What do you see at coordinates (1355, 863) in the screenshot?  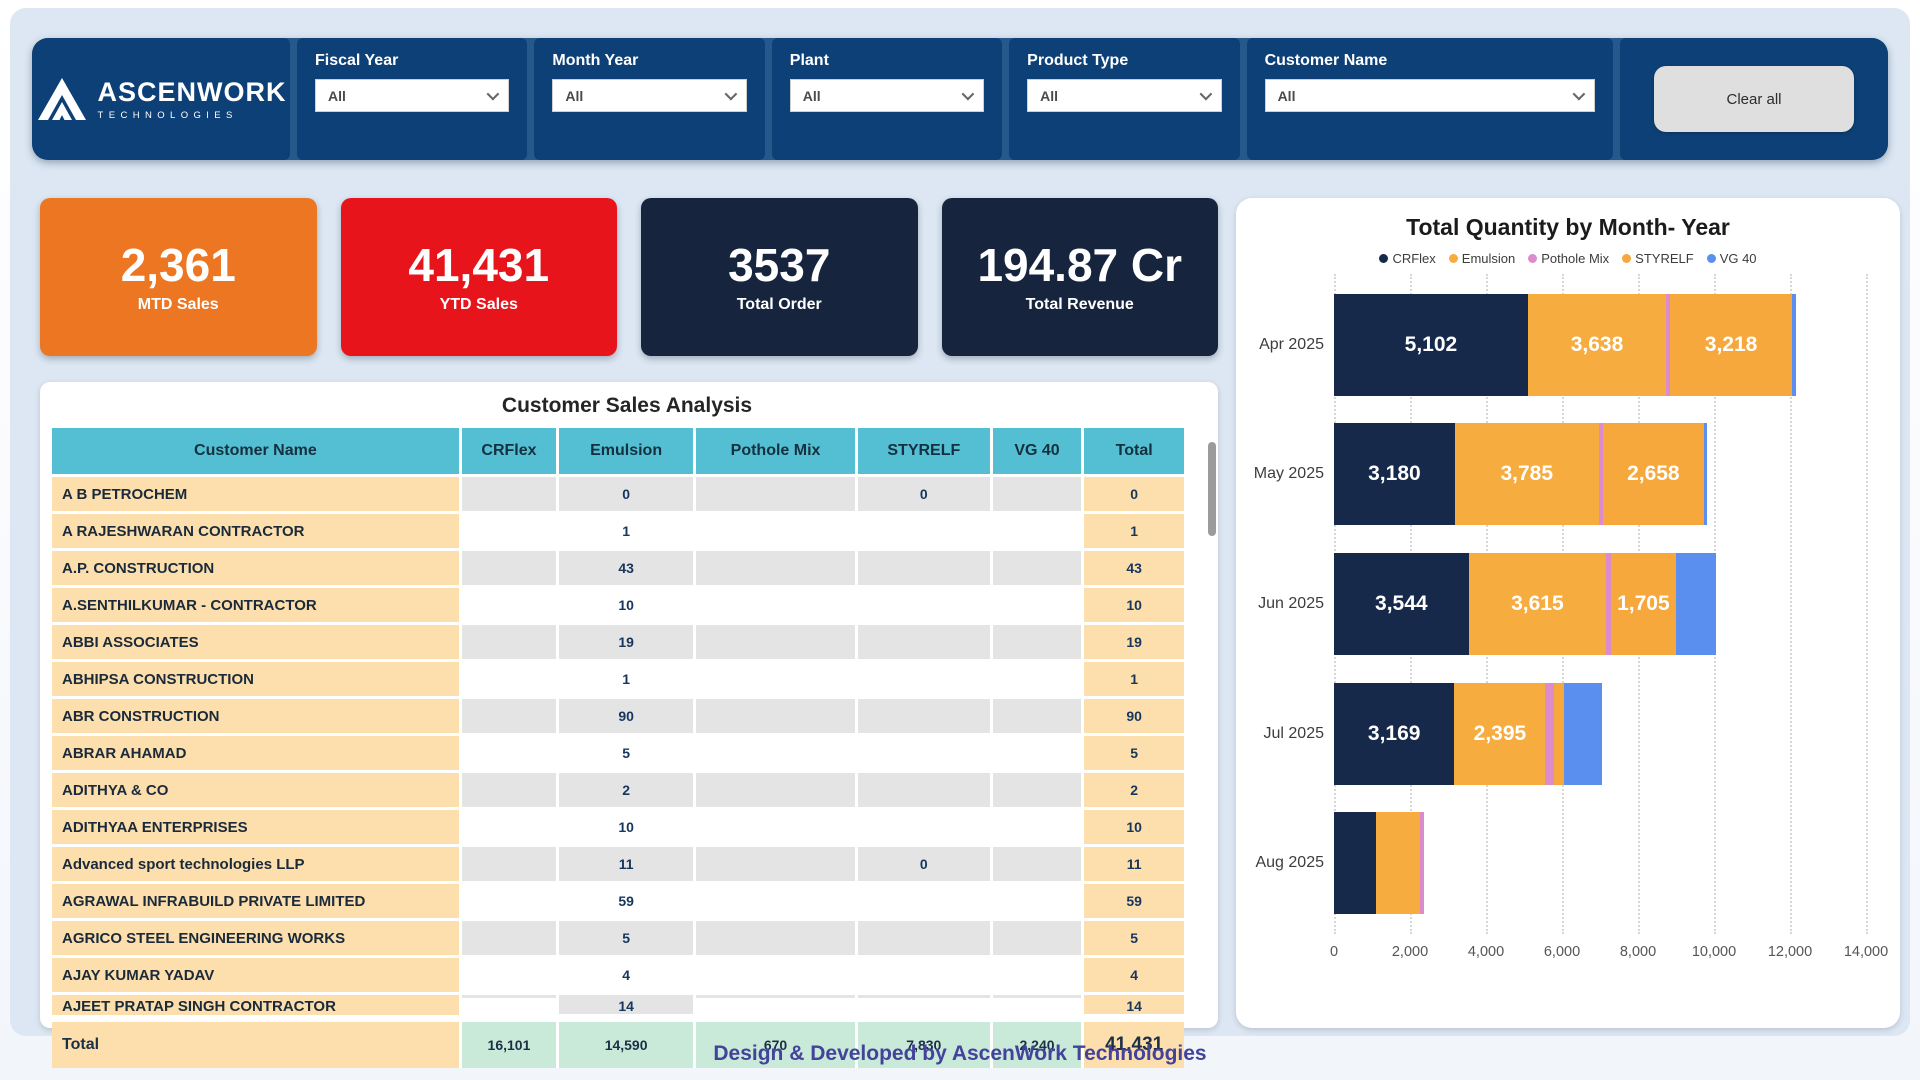 I see `bar-segment-crflex` at bounding box center [1355, 863].